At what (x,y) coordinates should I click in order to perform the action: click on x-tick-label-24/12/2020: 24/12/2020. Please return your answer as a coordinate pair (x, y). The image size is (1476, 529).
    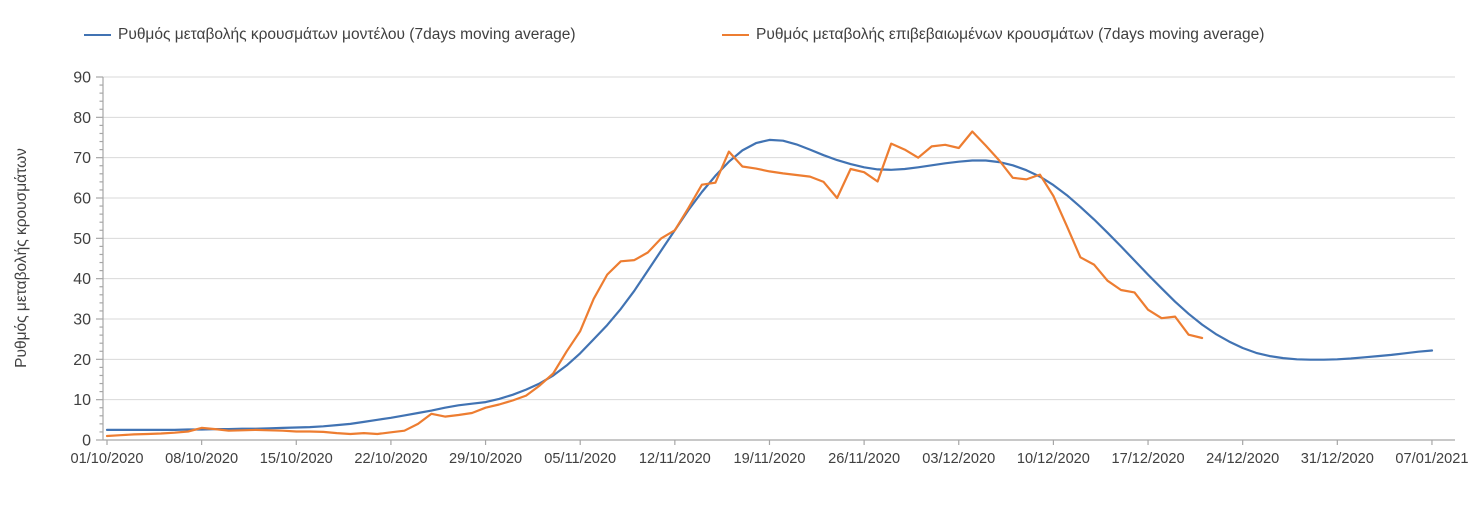
    Looking at the image, I should click on (1242, 459).